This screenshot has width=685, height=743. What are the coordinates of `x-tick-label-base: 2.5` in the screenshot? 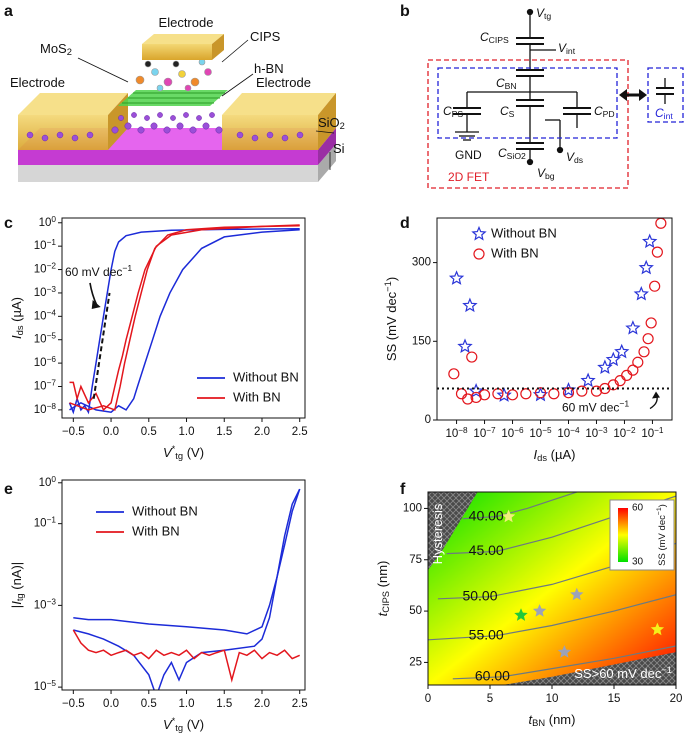 It's located at (300, 432).